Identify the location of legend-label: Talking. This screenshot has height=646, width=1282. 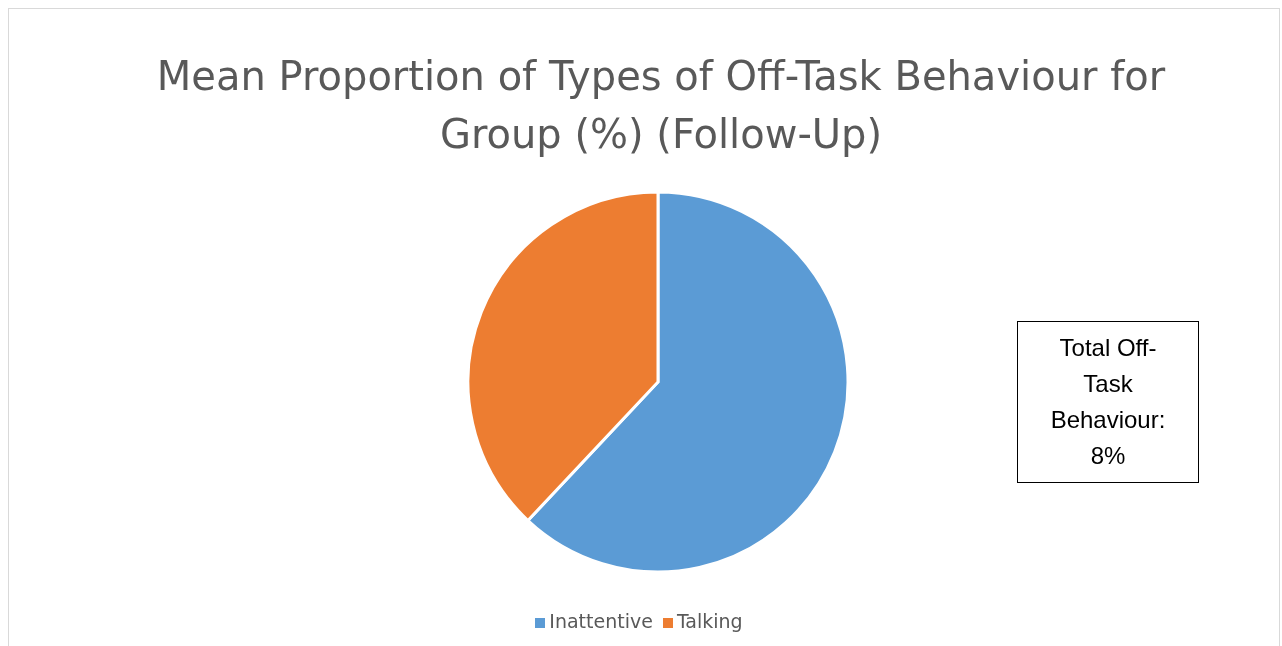
(709, 621).